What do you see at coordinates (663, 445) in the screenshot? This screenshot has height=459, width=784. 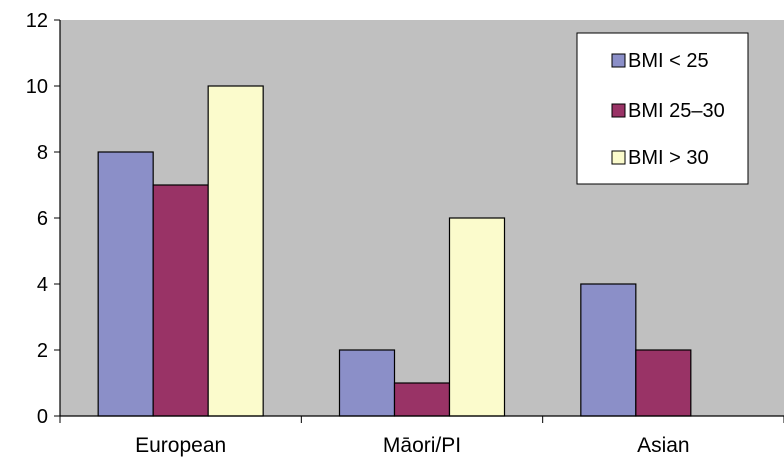 I see `x-category-label-2: Asian` at bounding box center [663, 445].